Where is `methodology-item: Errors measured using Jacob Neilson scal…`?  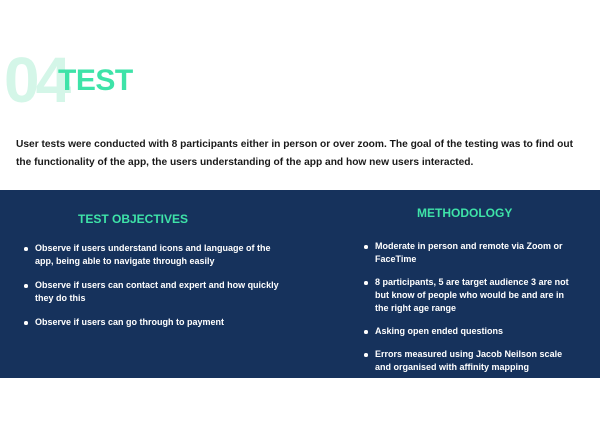 methodology-item: Errors measured using Jacob Neilson scal… is located at coordinates (467, 361).